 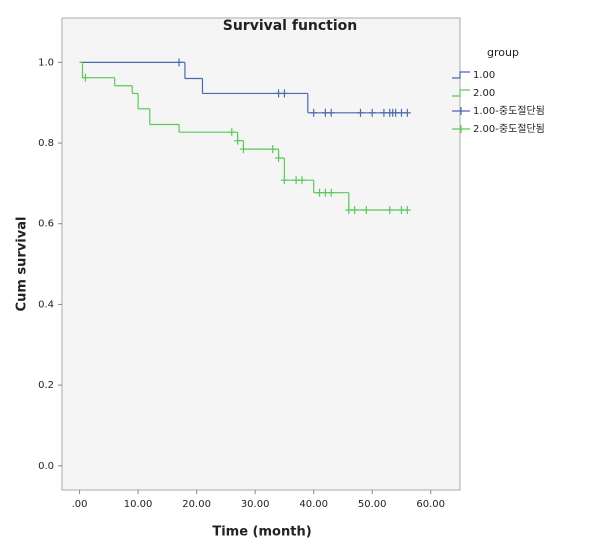 What do you see at coordinates (46, 224) in the screenshot?
I see `y-tick-label: 0.6` at bounding box center [46, 224].